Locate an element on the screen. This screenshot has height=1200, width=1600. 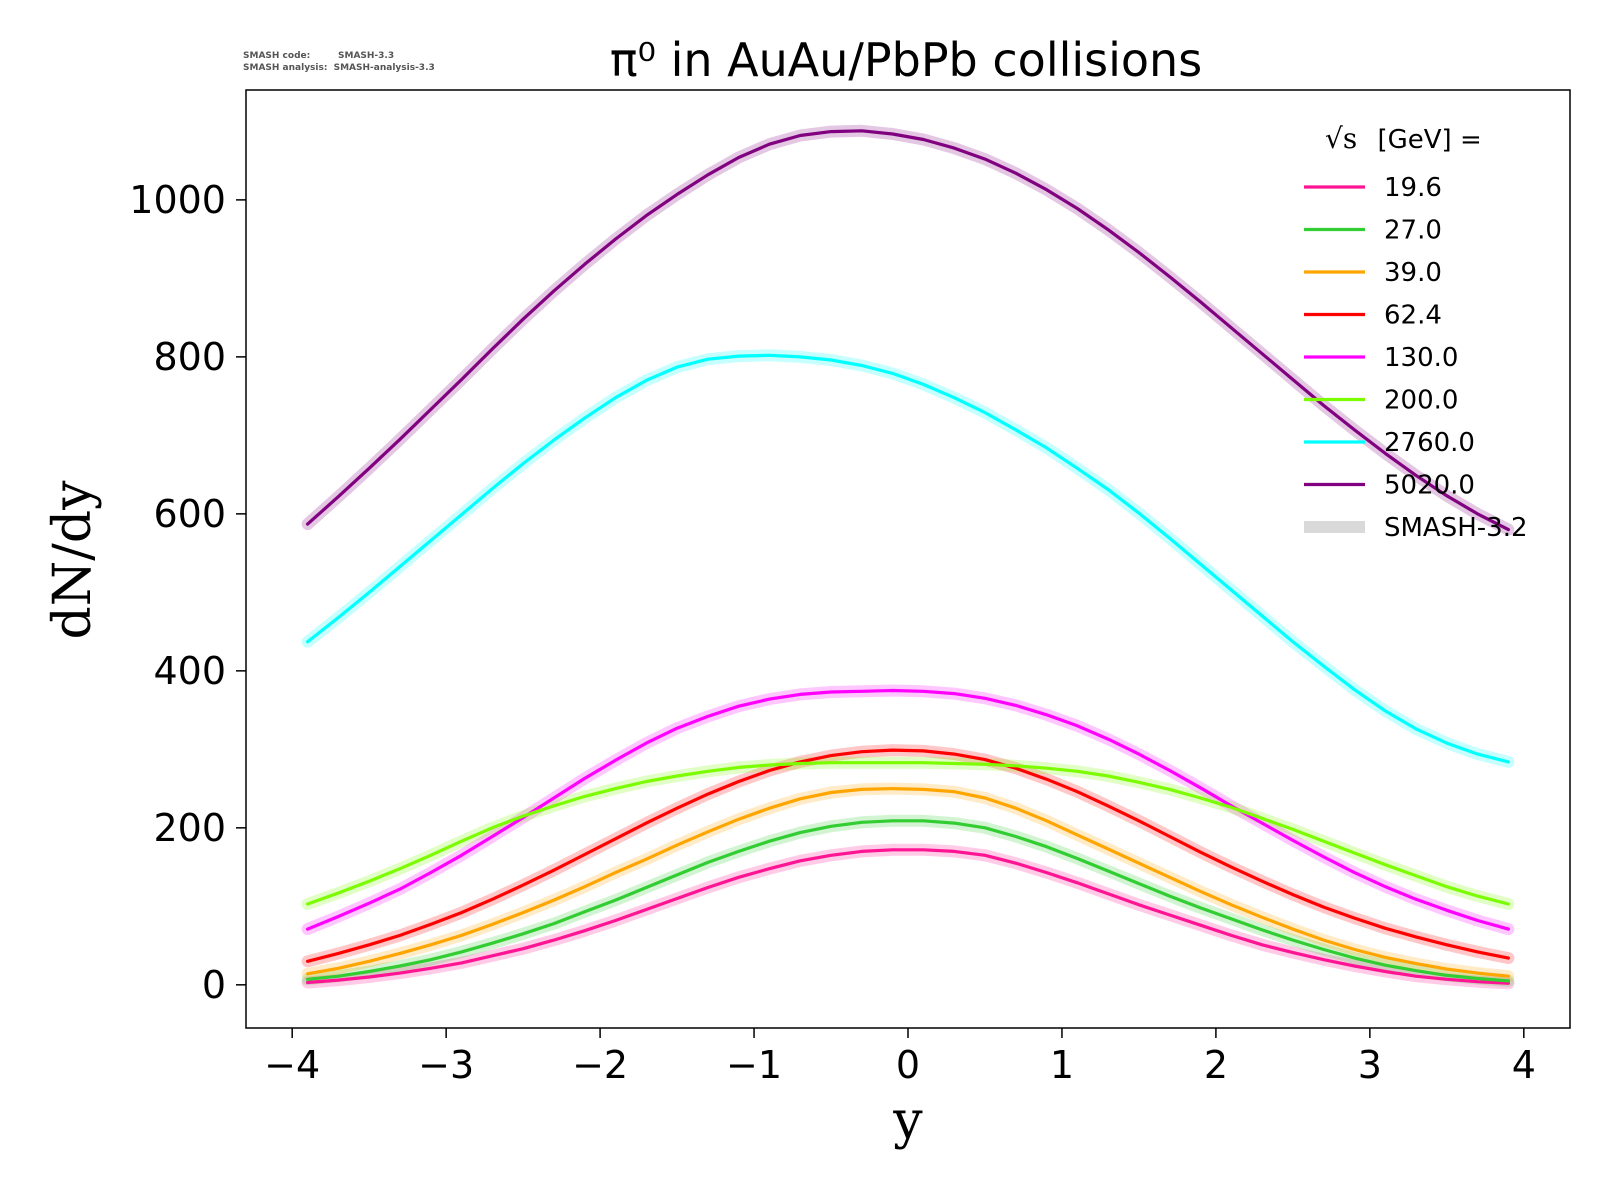
x-tick-label: 3 is located at coordinates (1370, 1065).